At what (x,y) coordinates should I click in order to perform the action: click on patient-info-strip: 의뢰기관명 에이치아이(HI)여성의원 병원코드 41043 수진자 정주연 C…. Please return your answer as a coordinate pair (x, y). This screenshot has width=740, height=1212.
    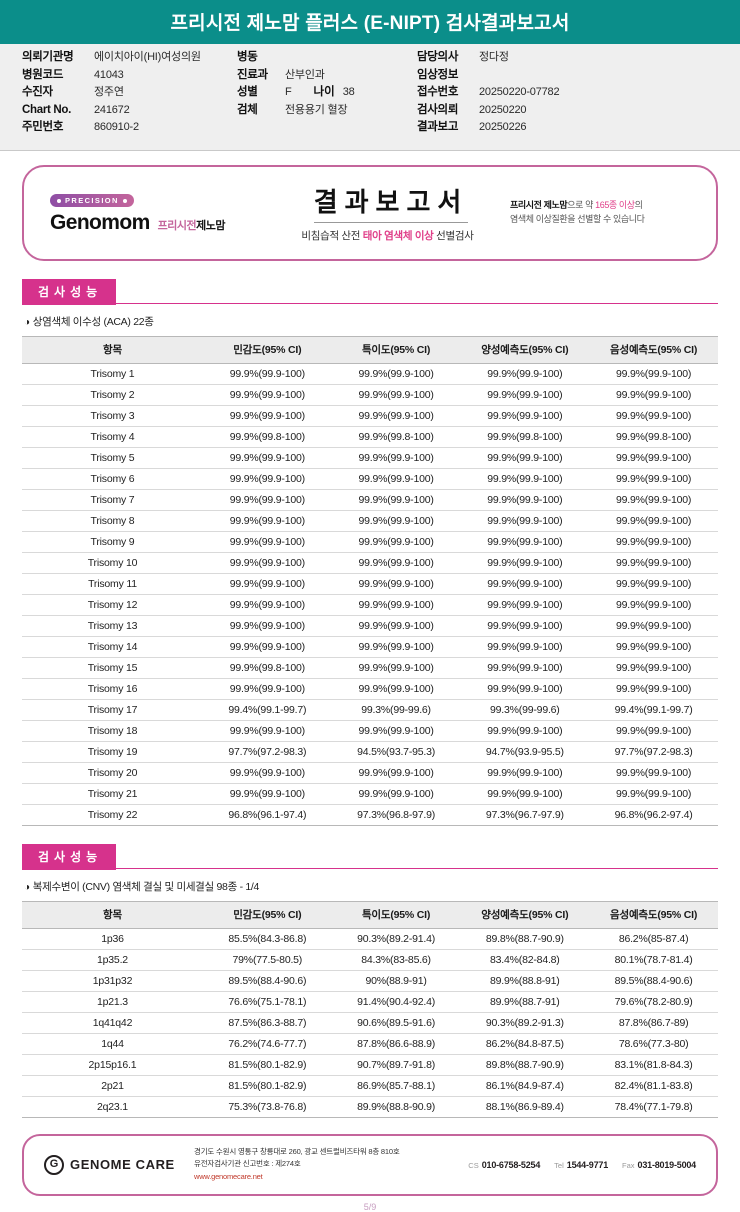
    Looking at the image, I should click on (370, 97).